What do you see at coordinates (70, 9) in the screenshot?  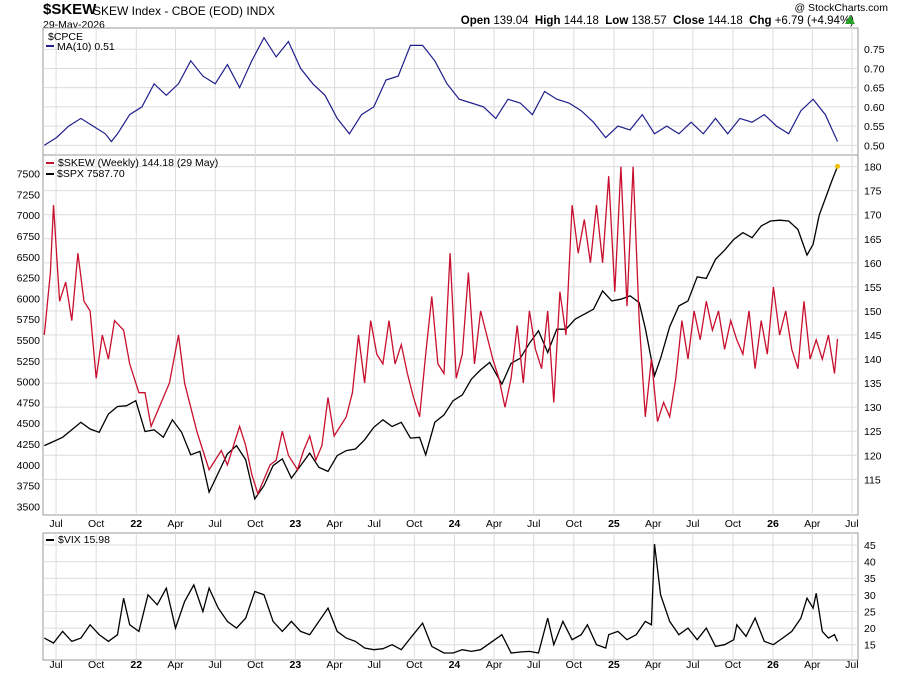 I see `symbol-title: $SKEW` at bounding box center [70, 9].